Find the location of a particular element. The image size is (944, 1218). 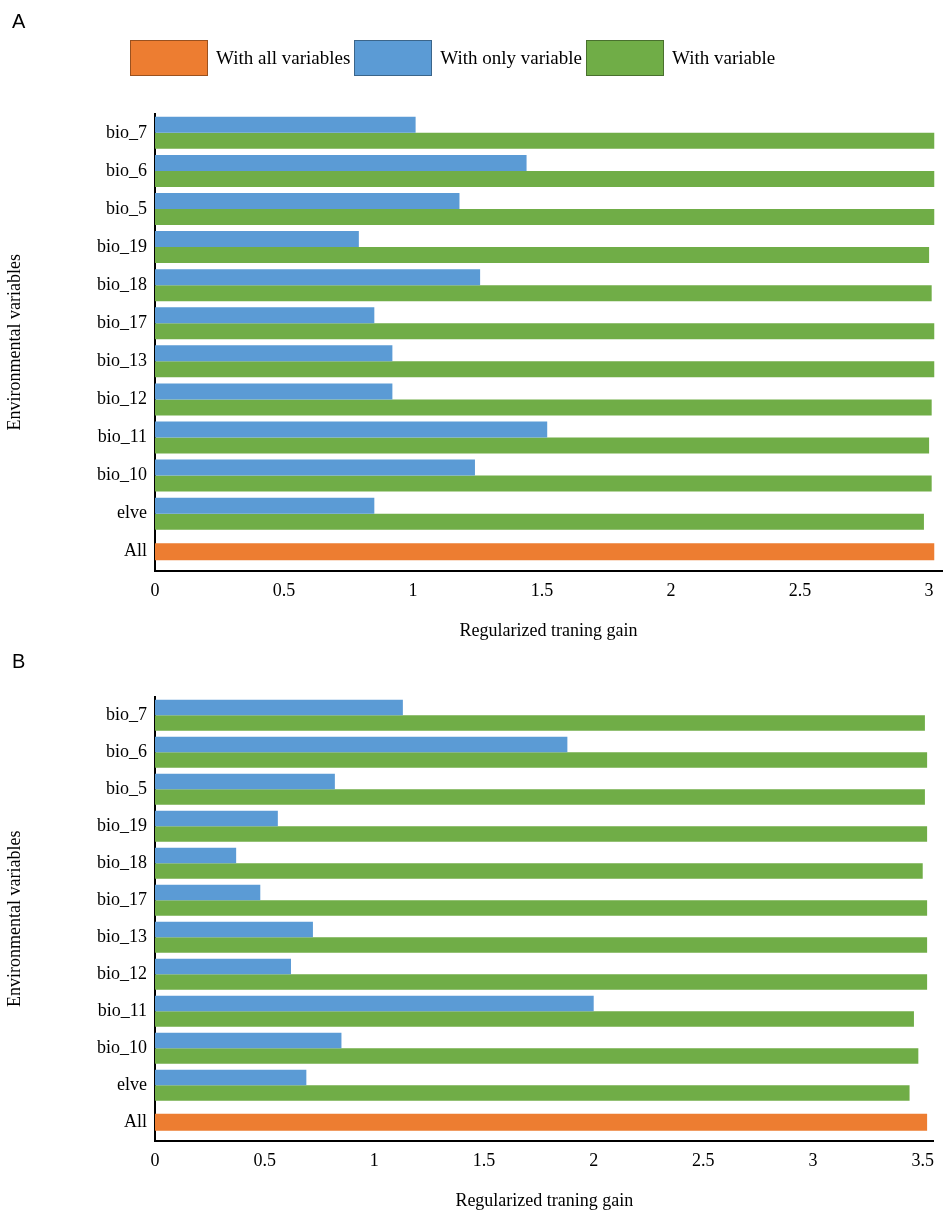

legend-label: With variable is located at coordinates (724, 58).